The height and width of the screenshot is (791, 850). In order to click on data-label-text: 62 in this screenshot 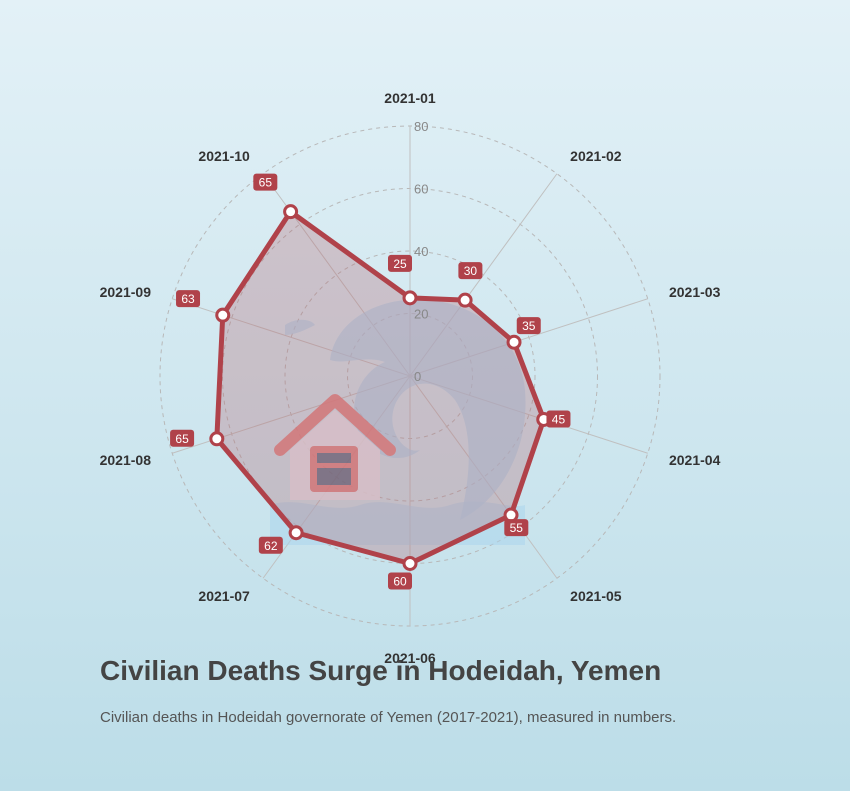, I will do `click(271, 546)`.